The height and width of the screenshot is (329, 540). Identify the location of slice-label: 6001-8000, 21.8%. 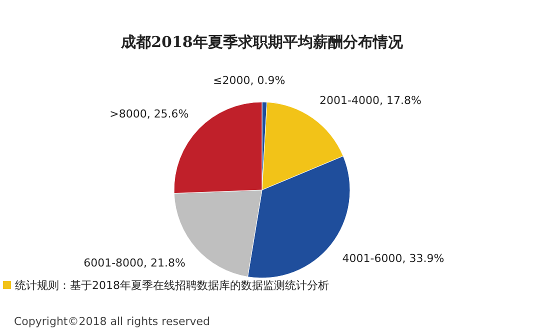
(135, 263).